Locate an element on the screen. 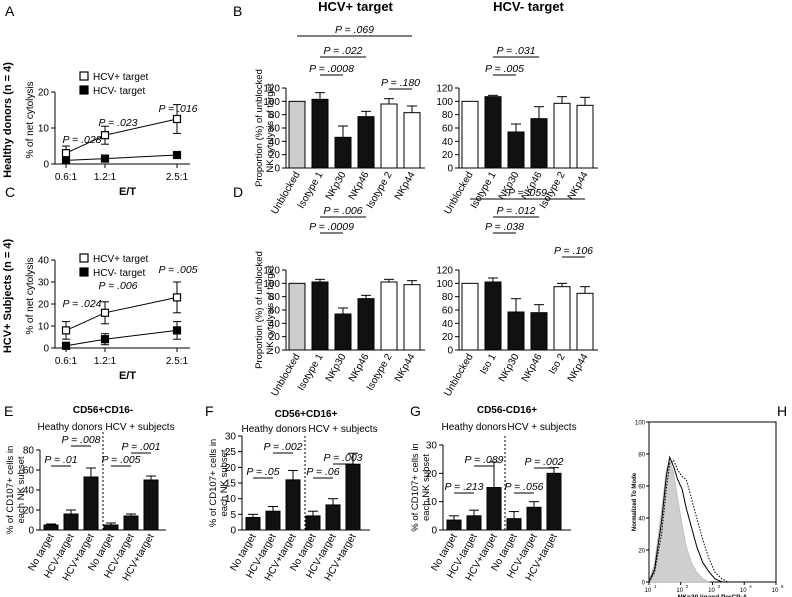 This screenshot has width=792, height=597. p-value-label: P = .01 is located at coordinates (60, 460).